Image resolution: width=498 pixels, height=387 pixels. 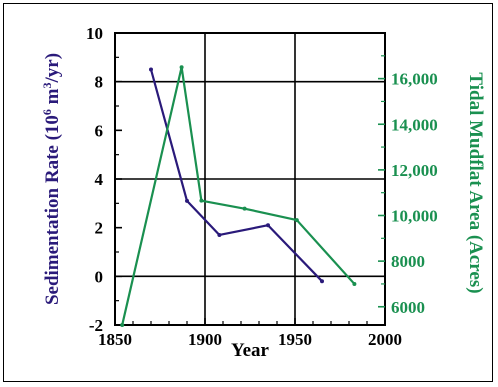 I want to click on left-y-tick-label: -2, so click(x=96, y=325).